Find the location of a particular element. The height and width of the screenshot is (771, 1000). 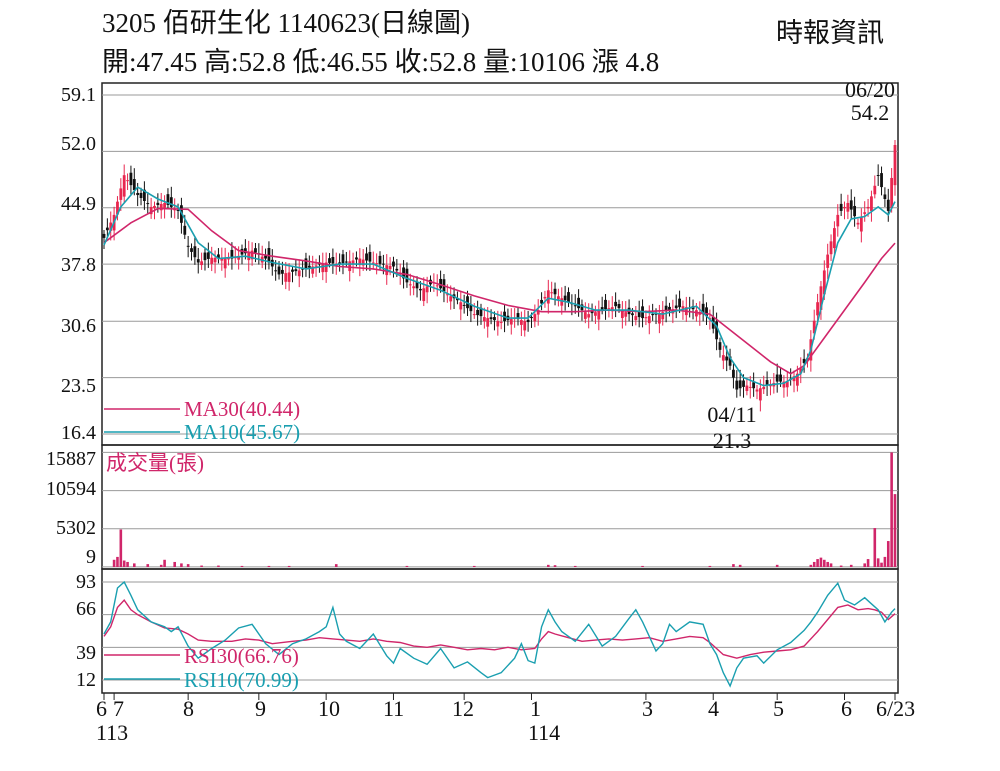

x-month-label: 7 is located at coordinates (118, 708).